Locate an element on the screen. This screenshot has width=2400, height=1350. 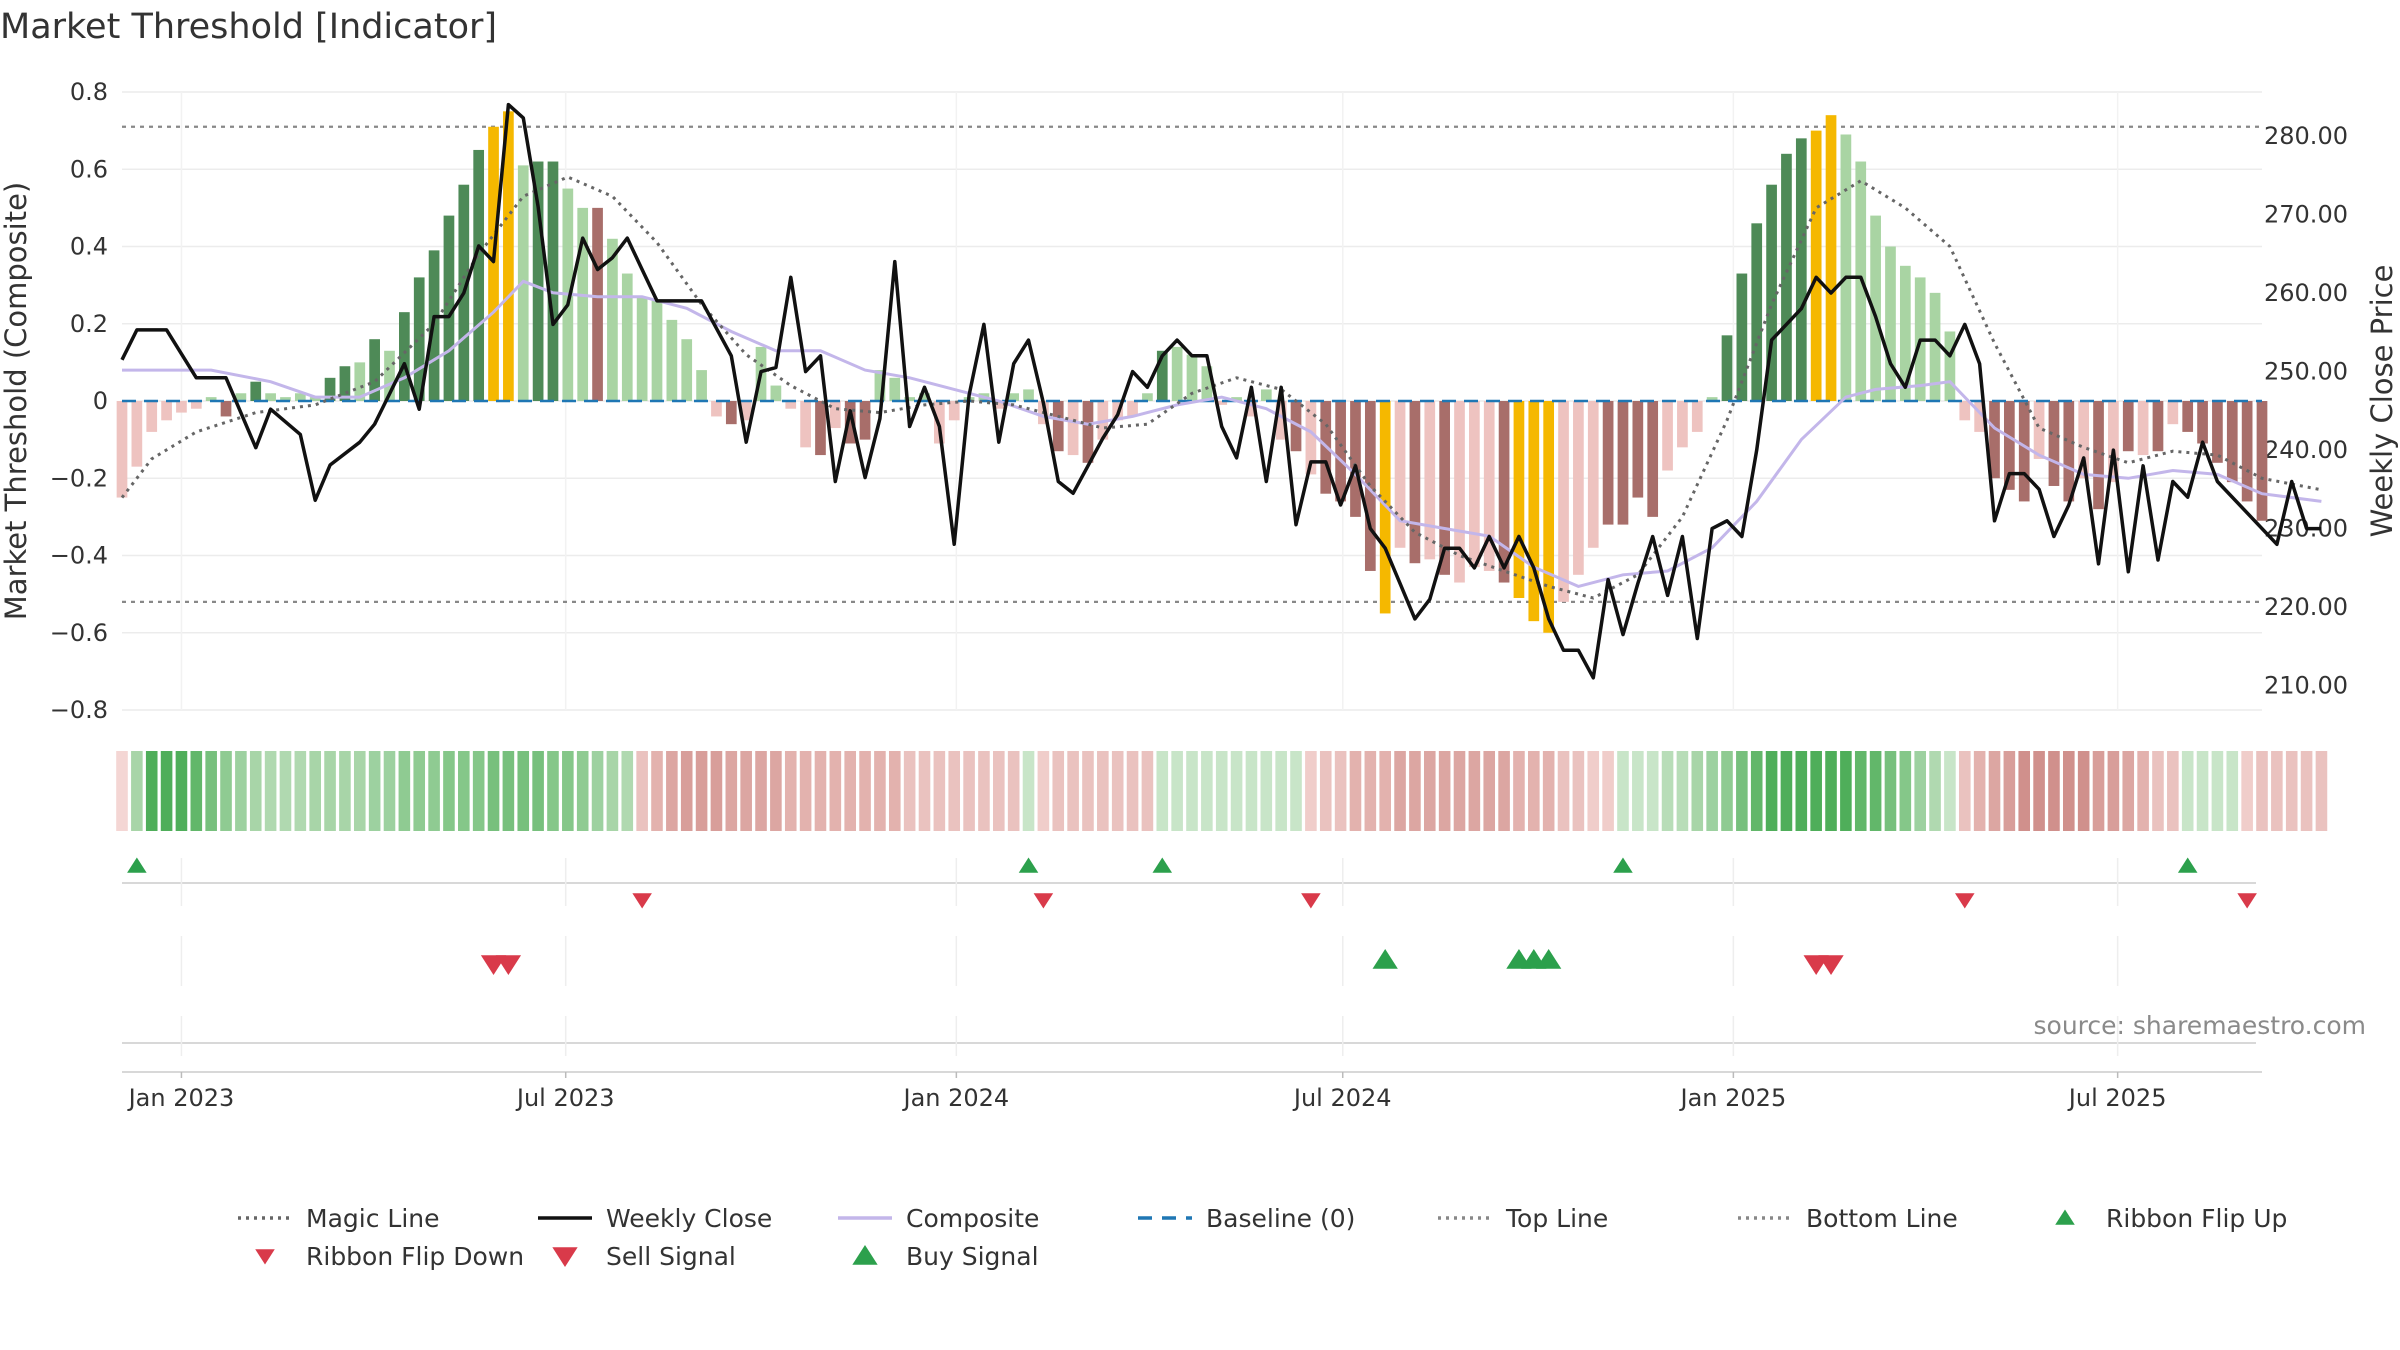
left-tick-label: −0.6 is located at coordinates (79, 633).